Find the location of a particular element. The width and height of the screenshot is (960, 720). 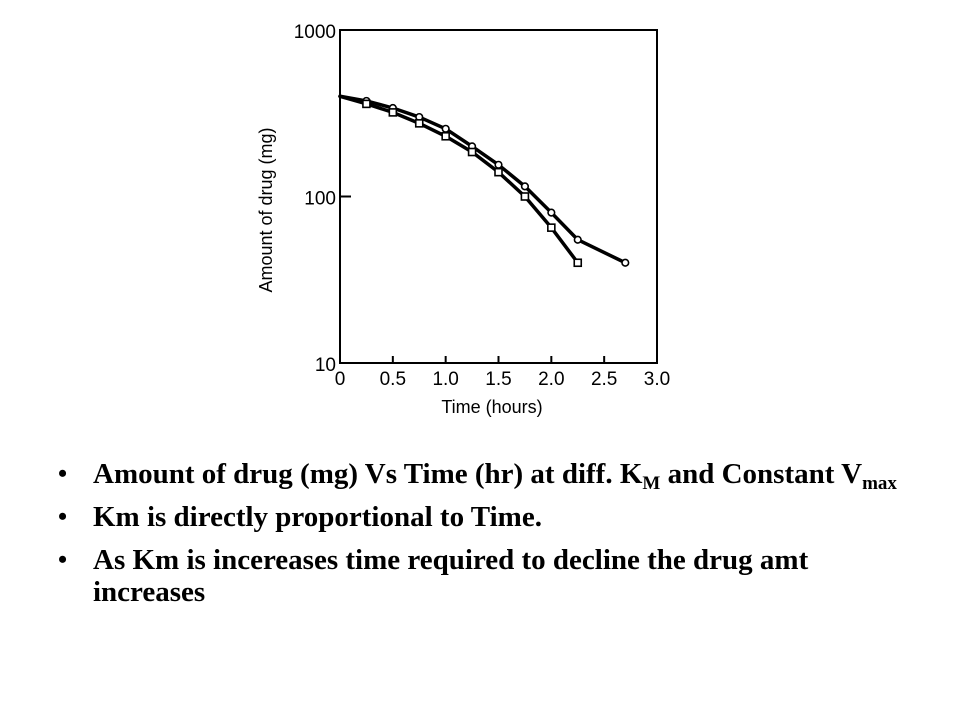

x-axis-ticks: 0 0.5 1.0 1.5 2.0 2.5 3.0 is located at coordinates (502, 373).